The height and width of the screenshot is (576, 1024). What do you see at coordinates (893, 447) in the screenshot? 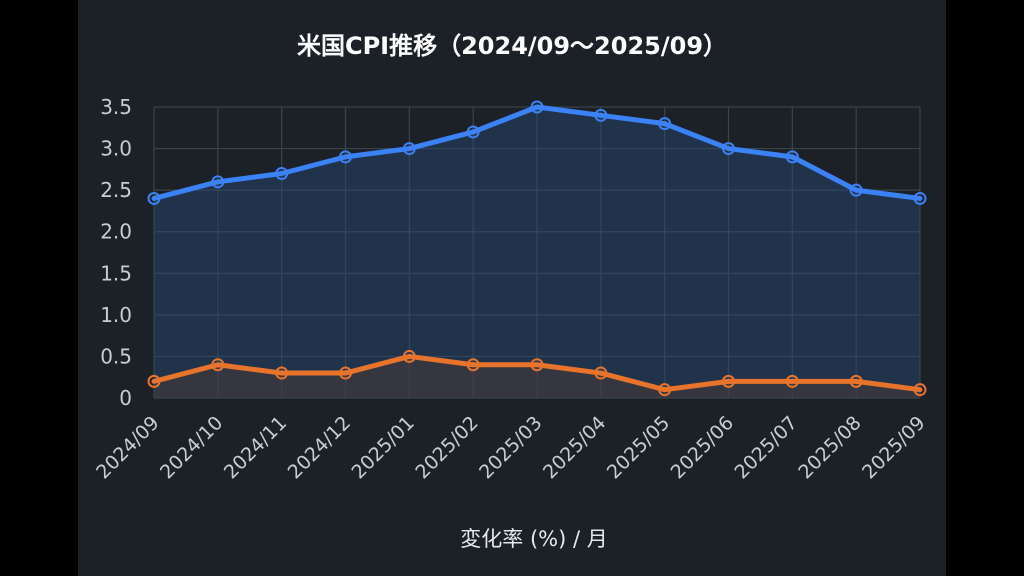
I see `x-tick-label: 2025/09` at bounding box center [893, 447].